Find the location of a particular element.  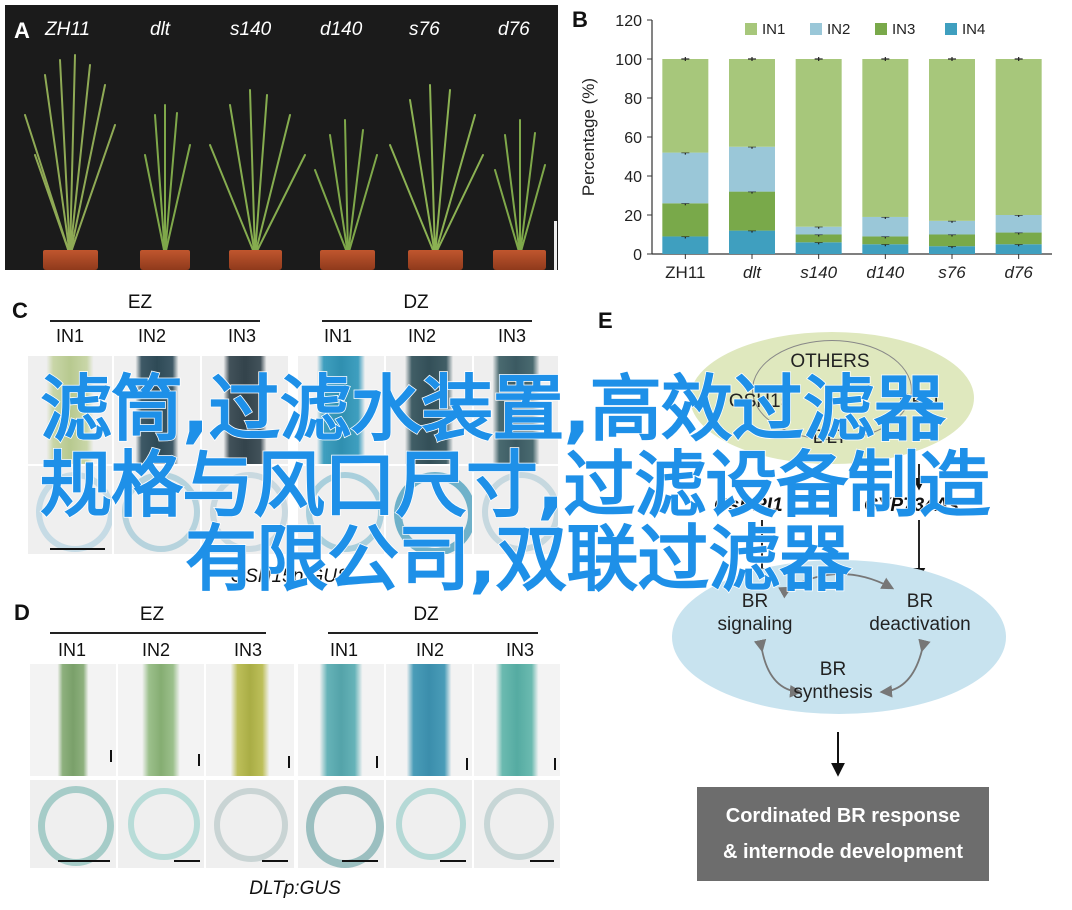

panel-letter-e: E is located at coordinates (605, 320).